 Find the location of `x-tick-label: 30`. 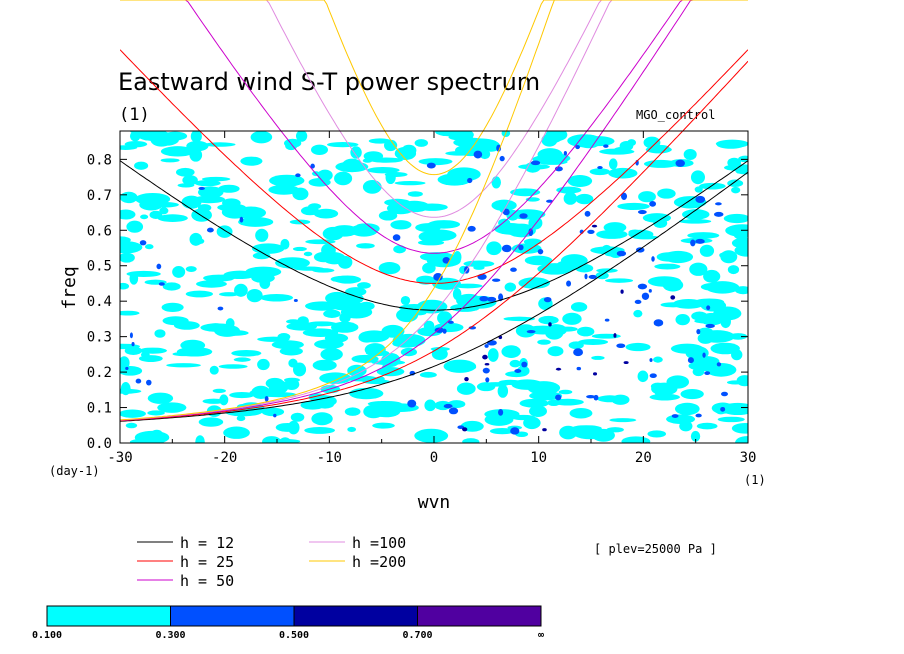

x-tick-label: 30 is located at coordinates (748, 458).